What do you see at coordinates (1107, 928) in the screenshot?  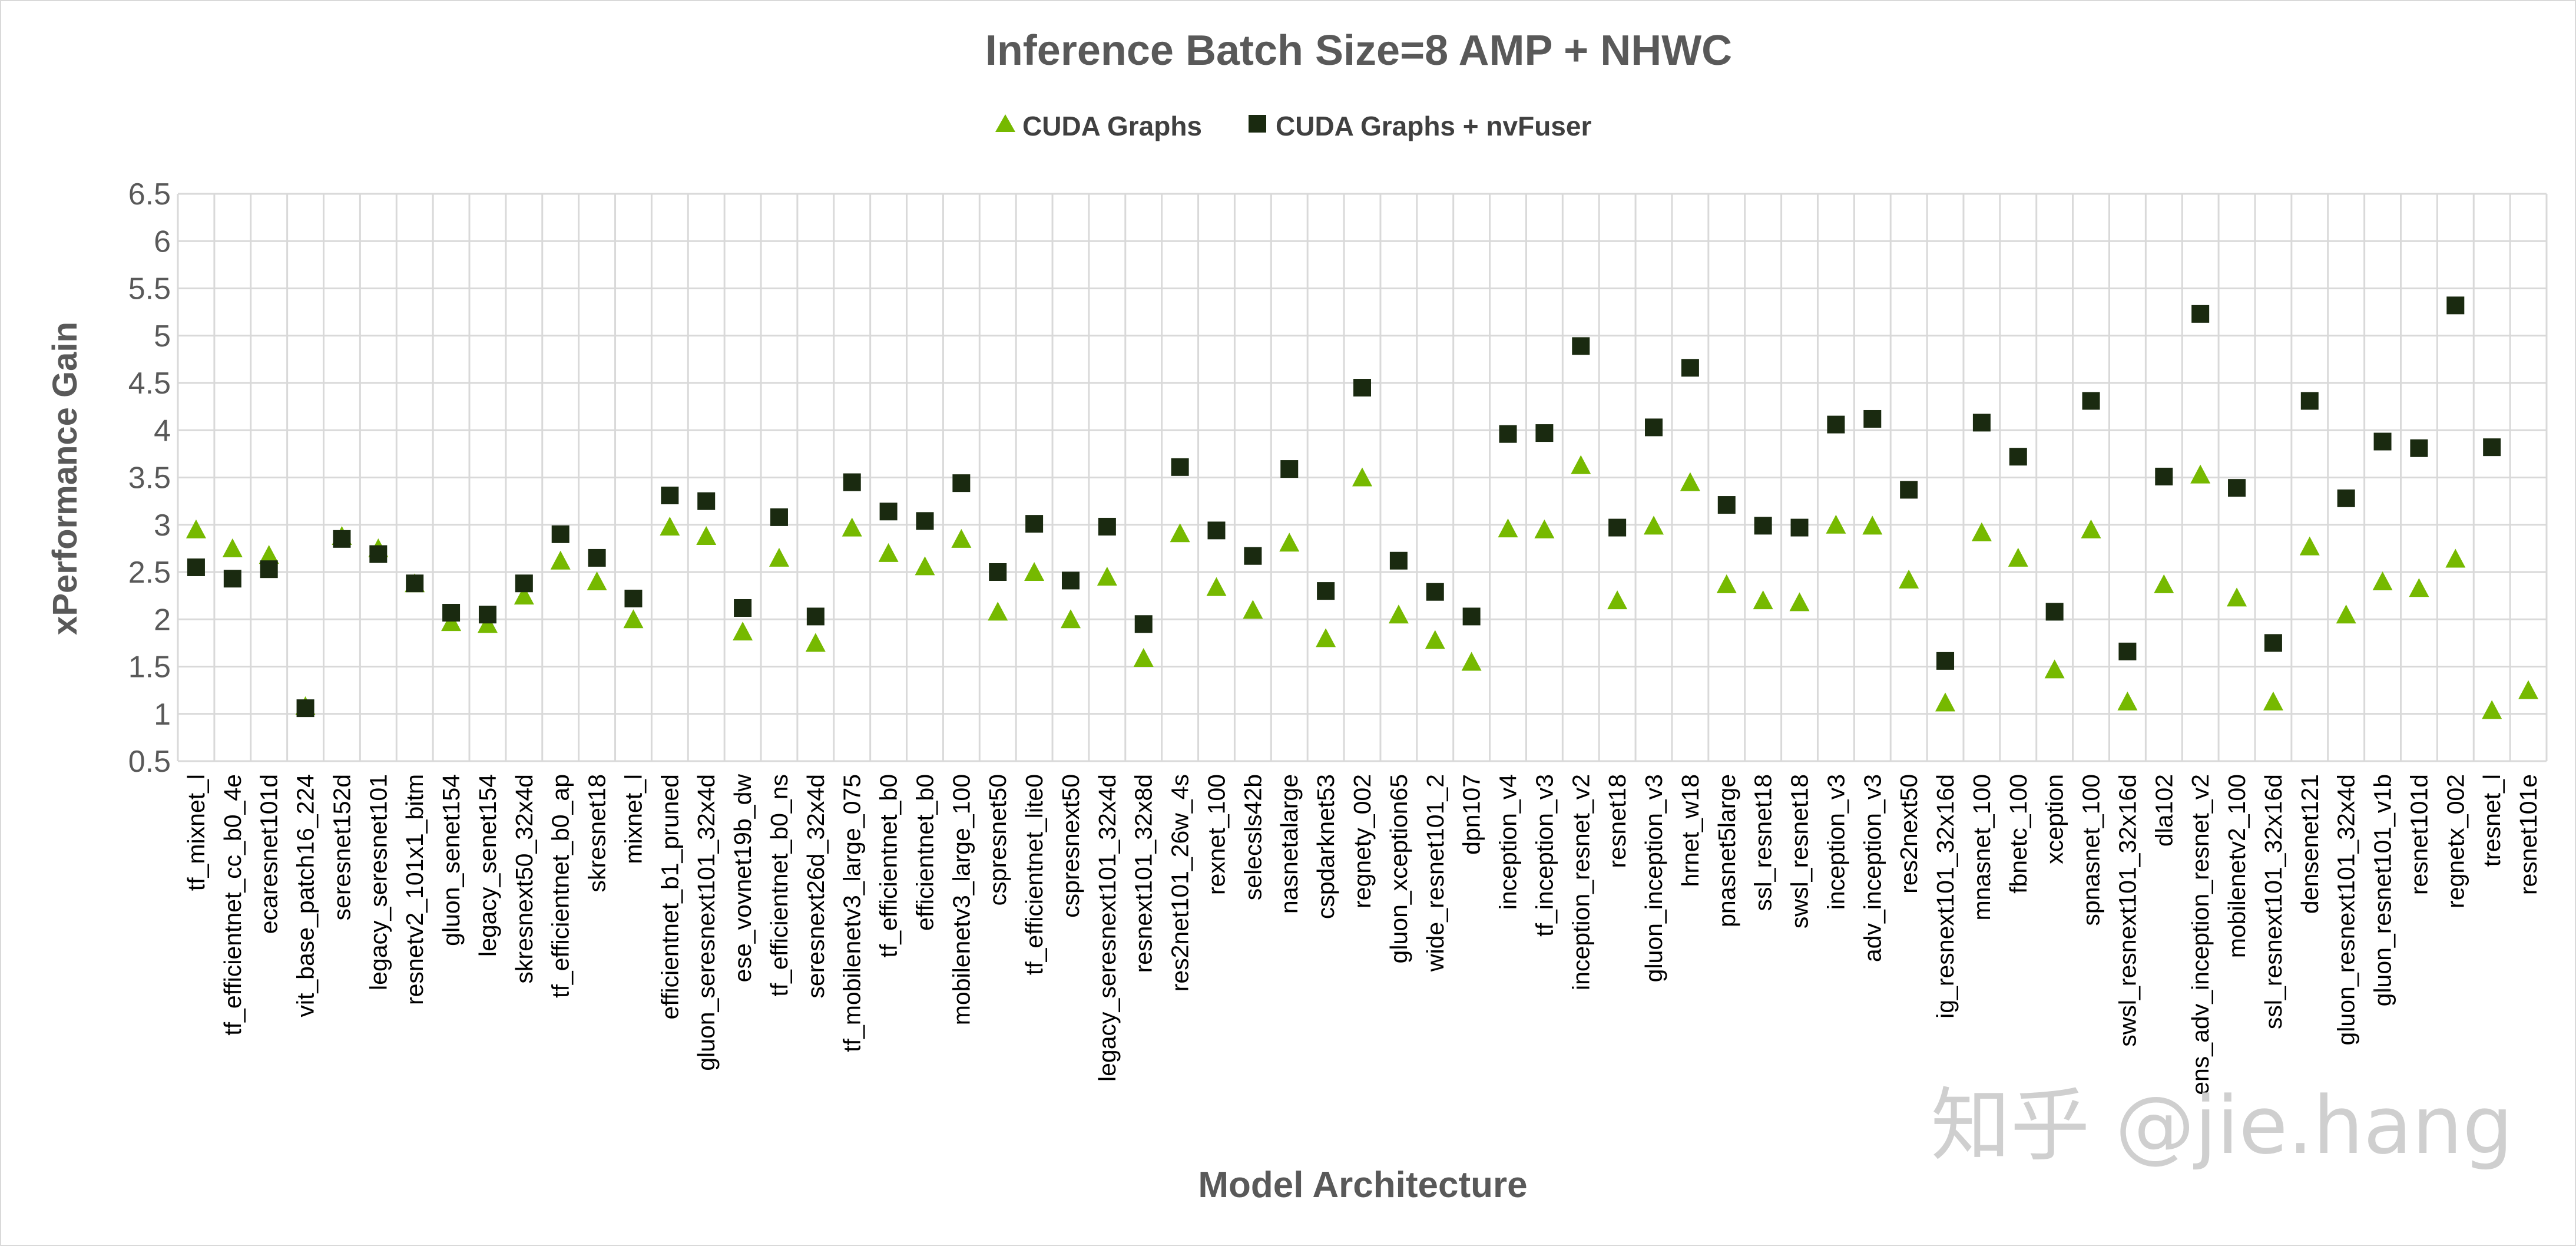 I see `x-tick-label: legacy_seresnext101_32x4d` at bounding box center [1107, 928].